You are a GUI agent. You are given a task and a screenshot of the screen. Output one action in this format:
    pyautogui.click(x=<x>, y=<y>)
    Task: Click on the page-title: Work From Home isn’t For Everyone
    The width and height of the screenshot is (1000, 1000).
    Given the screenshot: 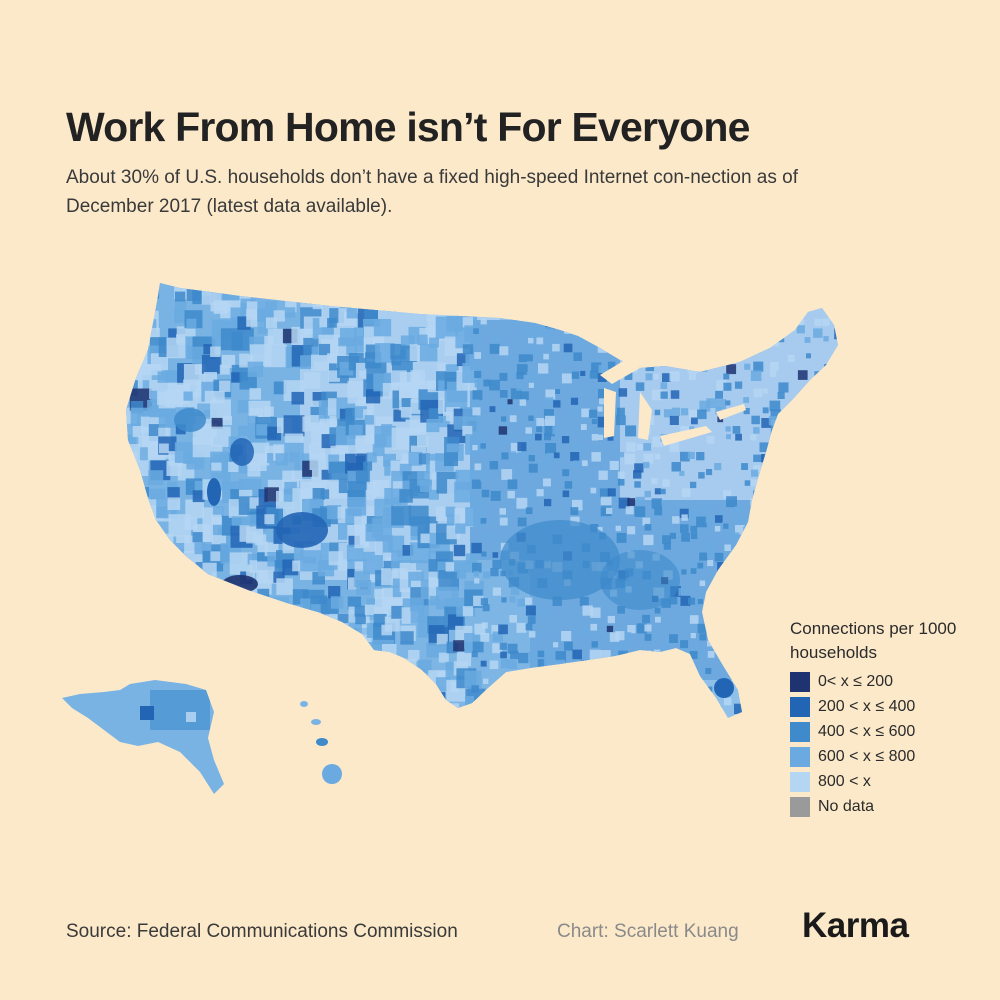 What is the action you would take?
    pyautogui.click(x=408, y=127)
    